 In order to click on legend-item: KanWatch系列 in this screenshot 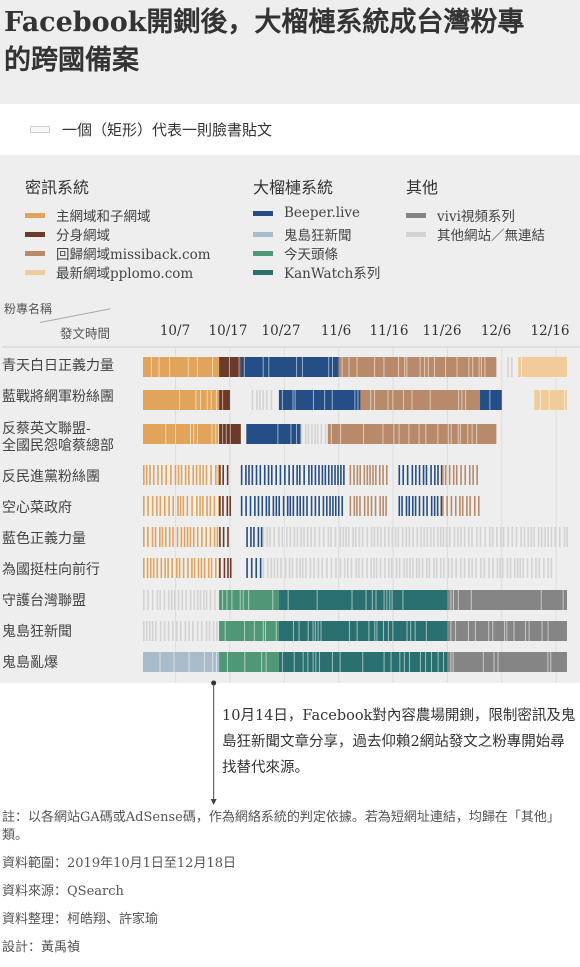, I will do `click(316, 272)`.